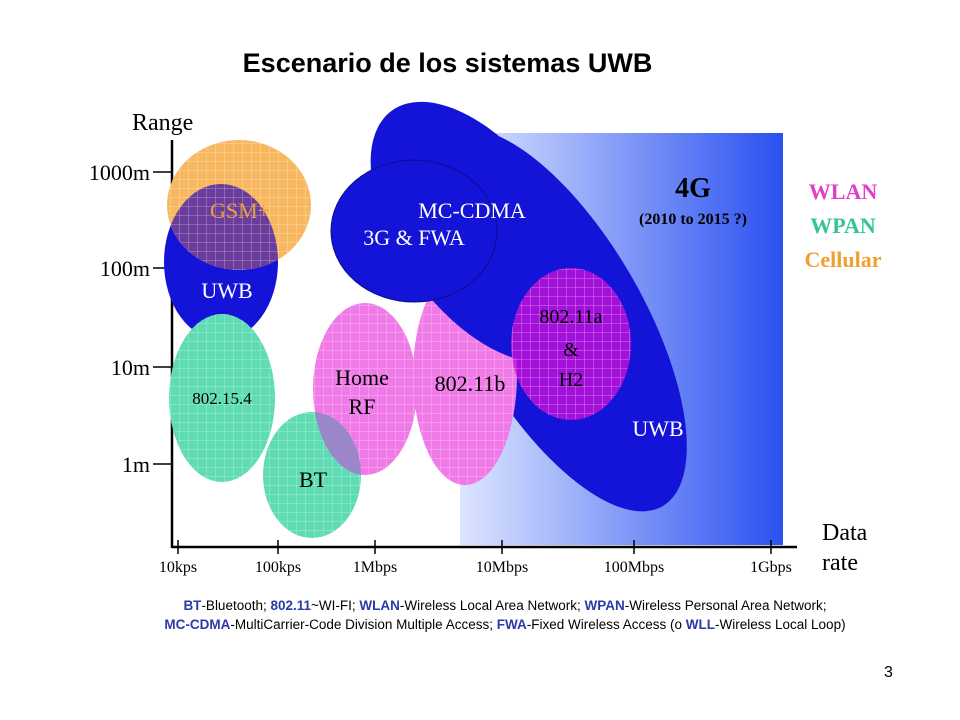 The height and width of the screenshot is (720, 960). What do you see at coordinates (337, 443) in the screenshot?
I see `overlap-bt-home` at bounding box center [337, 443].